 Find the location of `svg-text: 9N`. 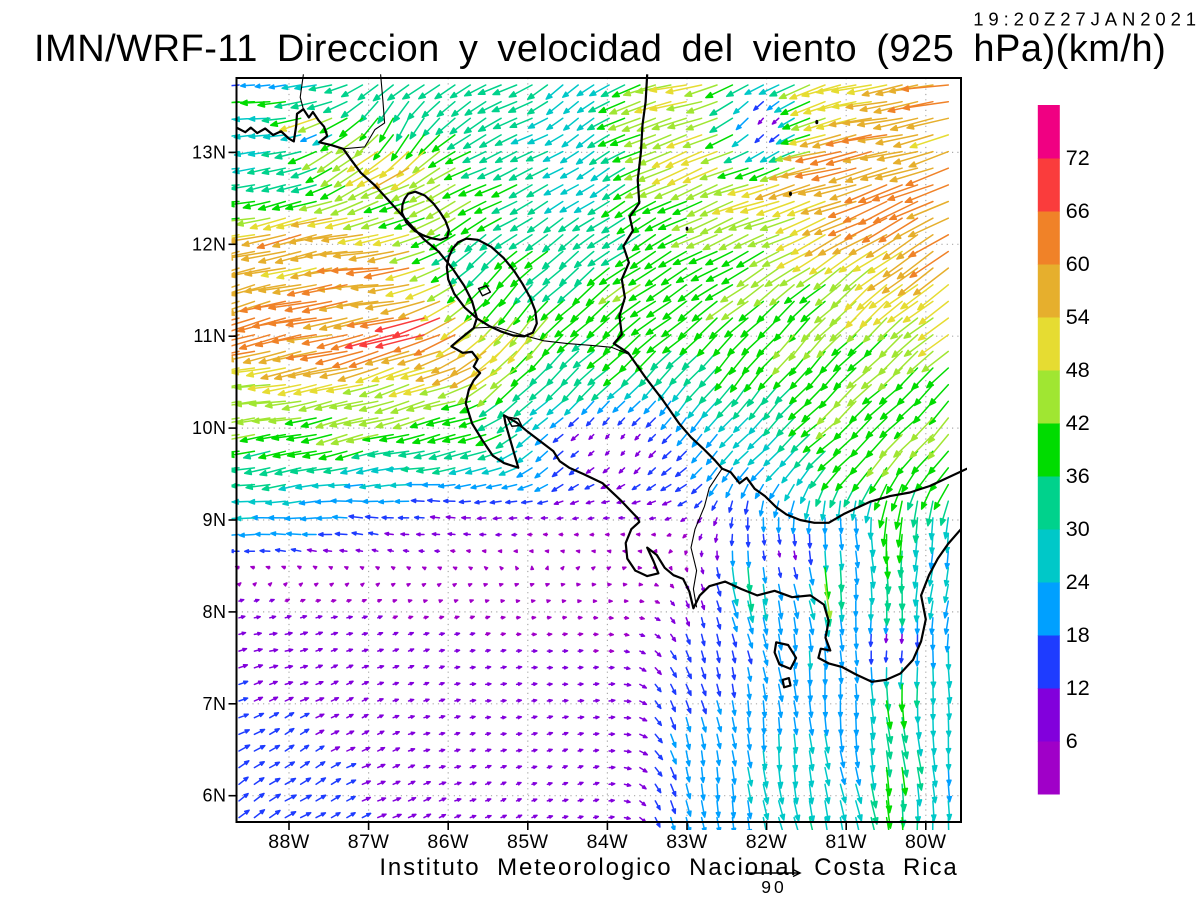

svg-text: 9N is located at coordinates (214, 520).